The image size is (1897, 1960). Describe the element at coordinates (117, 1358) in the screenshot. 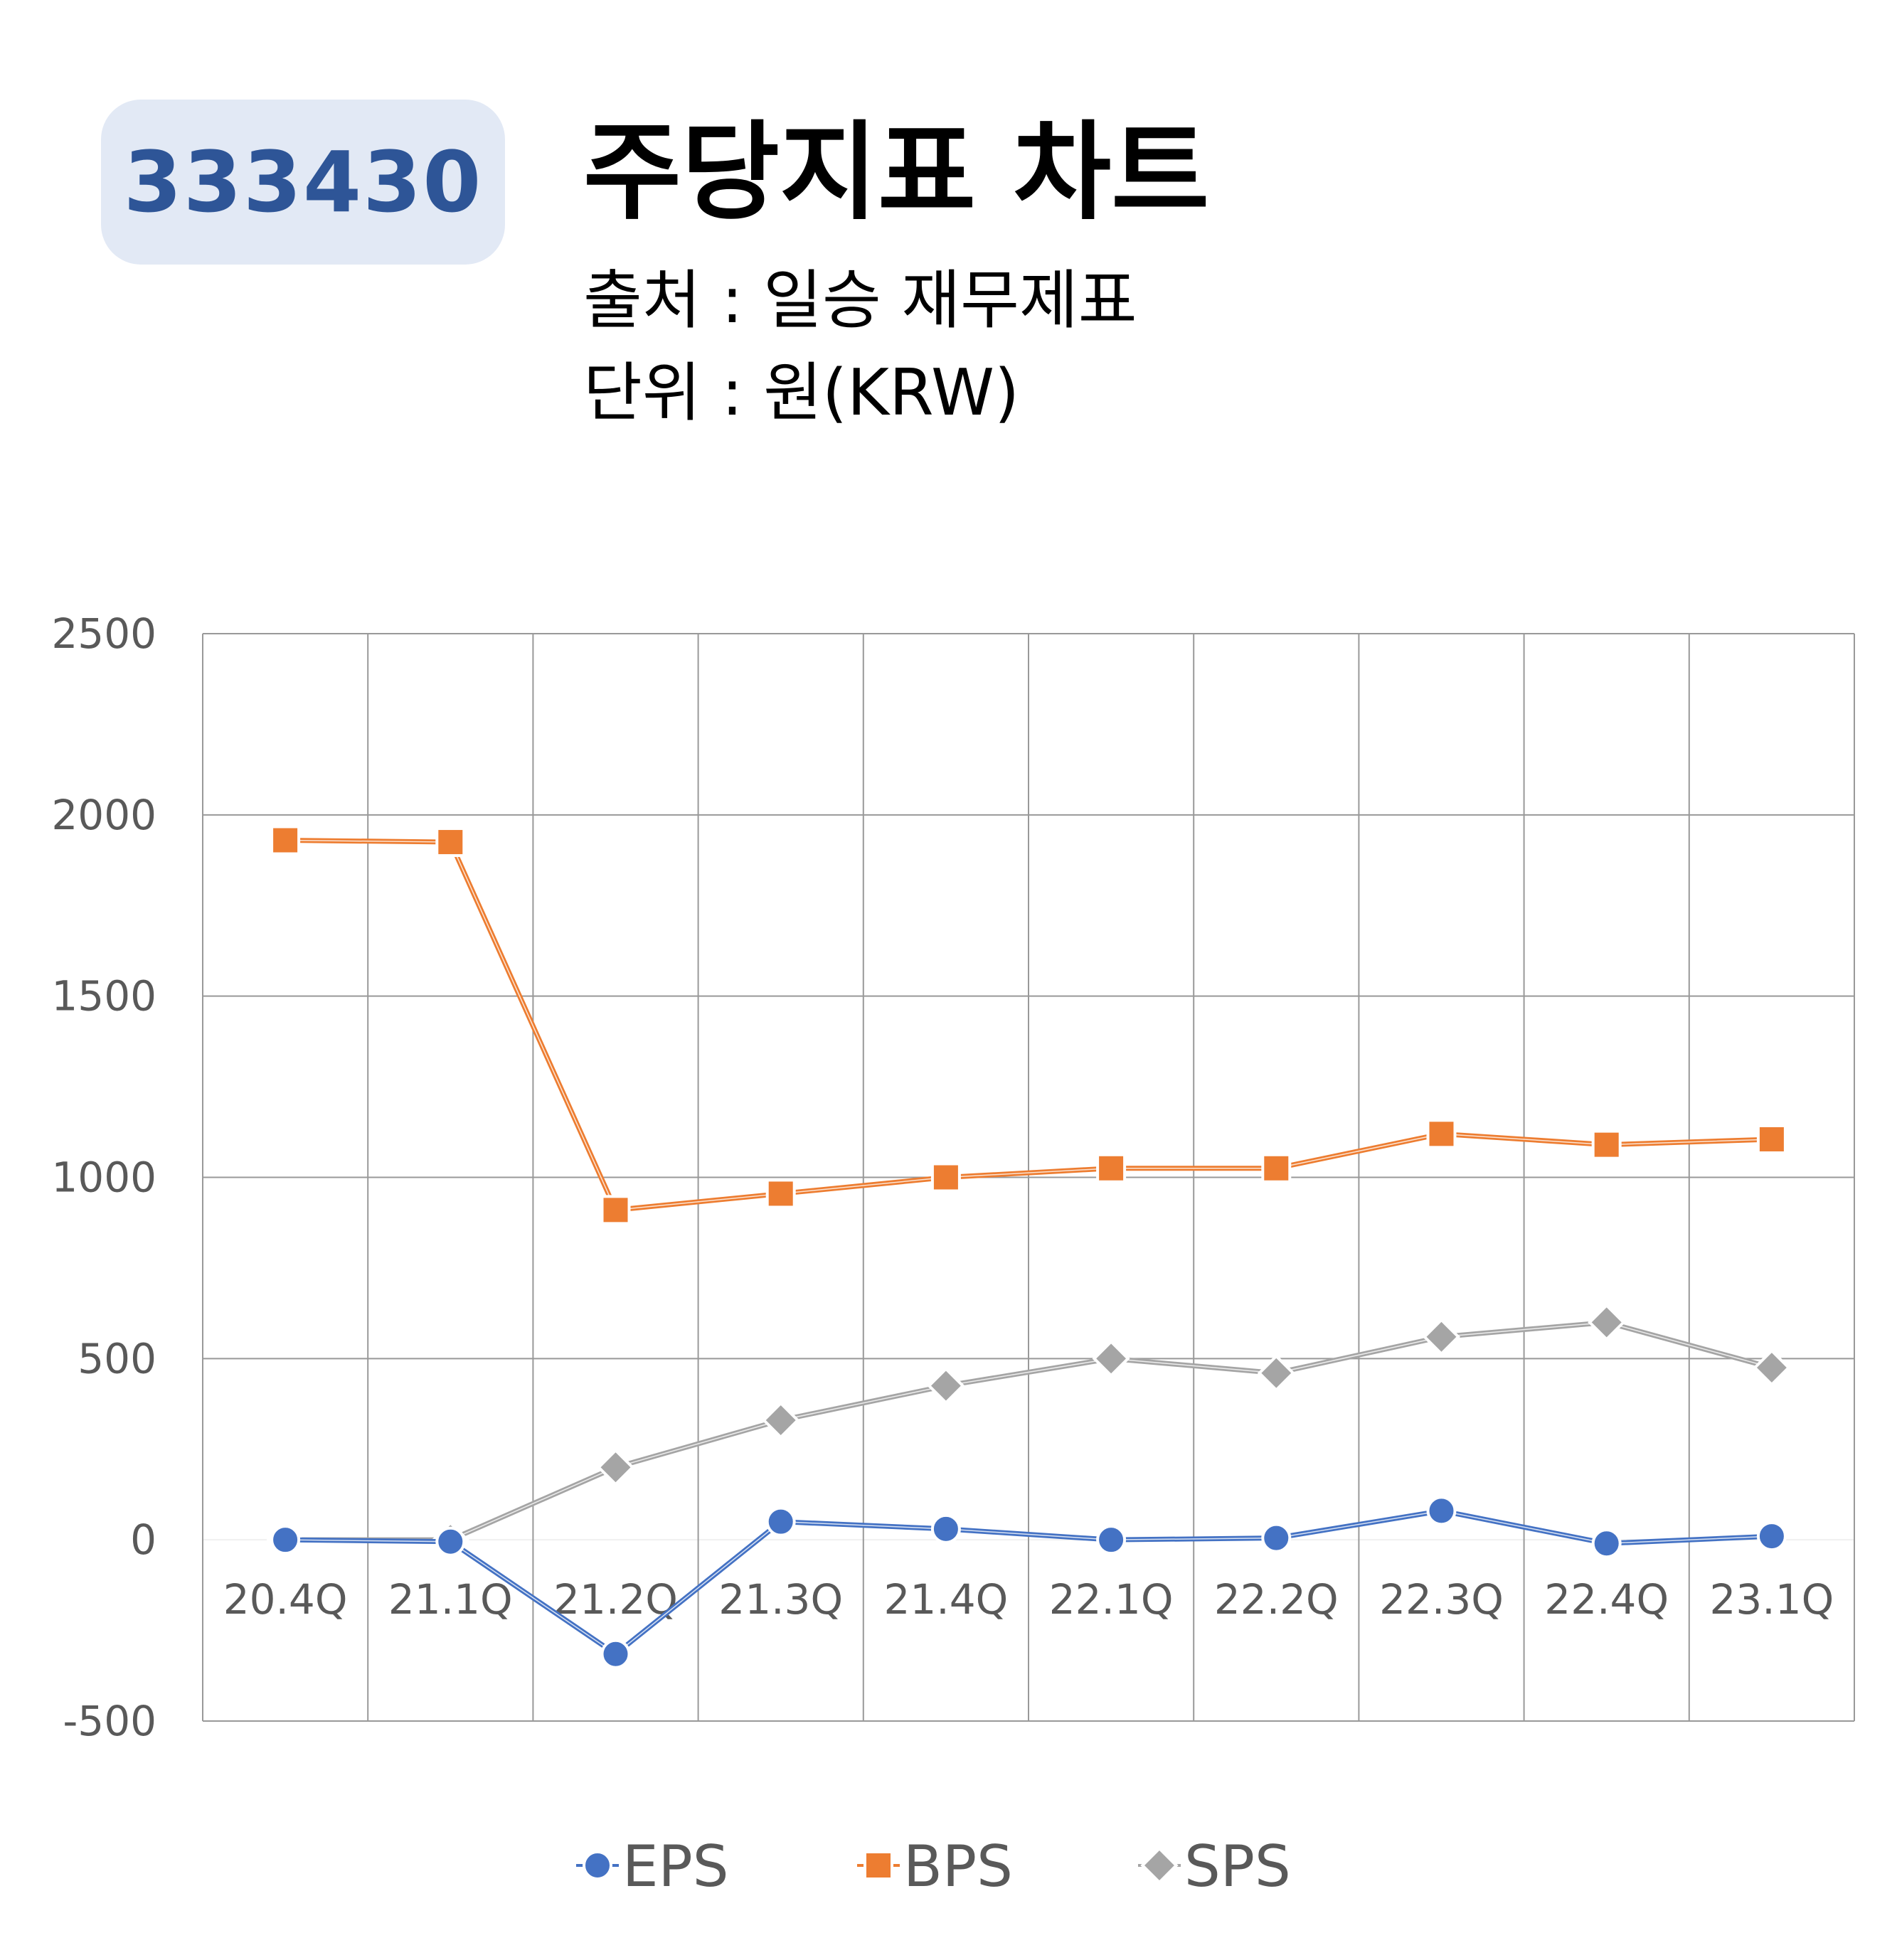

I see `y-tick-label: 500` at that location.